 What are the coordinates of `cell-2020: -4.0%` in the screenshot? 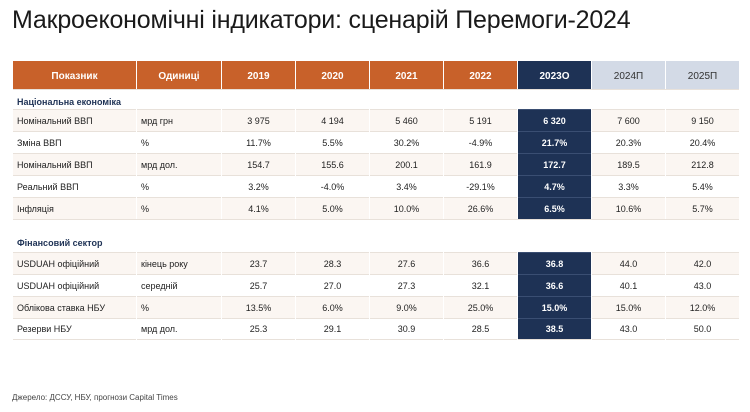 It's located at (332, 186).